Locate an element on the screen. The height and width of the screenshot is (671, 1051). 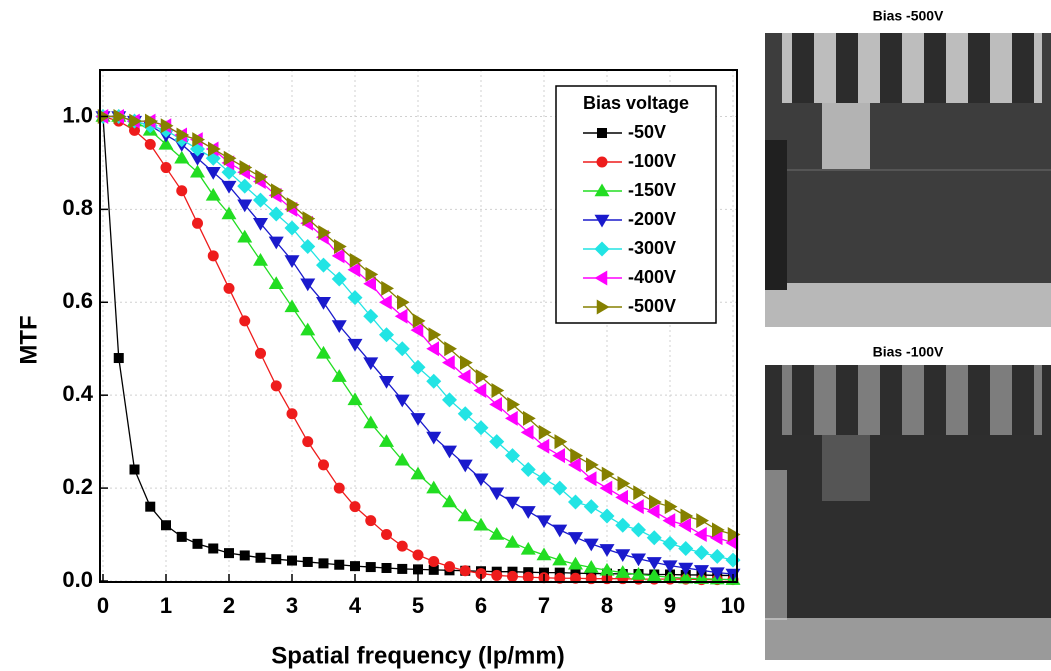
legend-label: -400V is located at coordinates (652, 277).